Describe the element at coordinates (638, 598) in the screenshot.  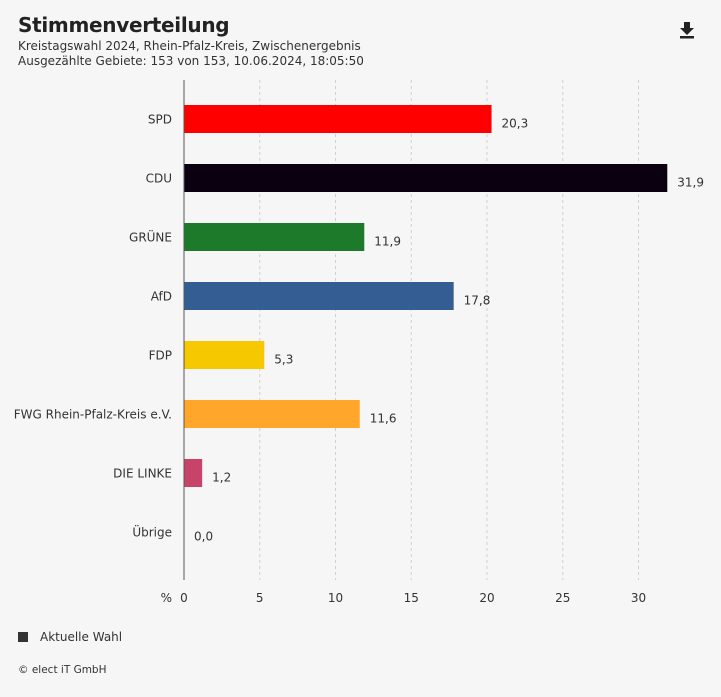
I see `x-tick-label: 30` at that location.